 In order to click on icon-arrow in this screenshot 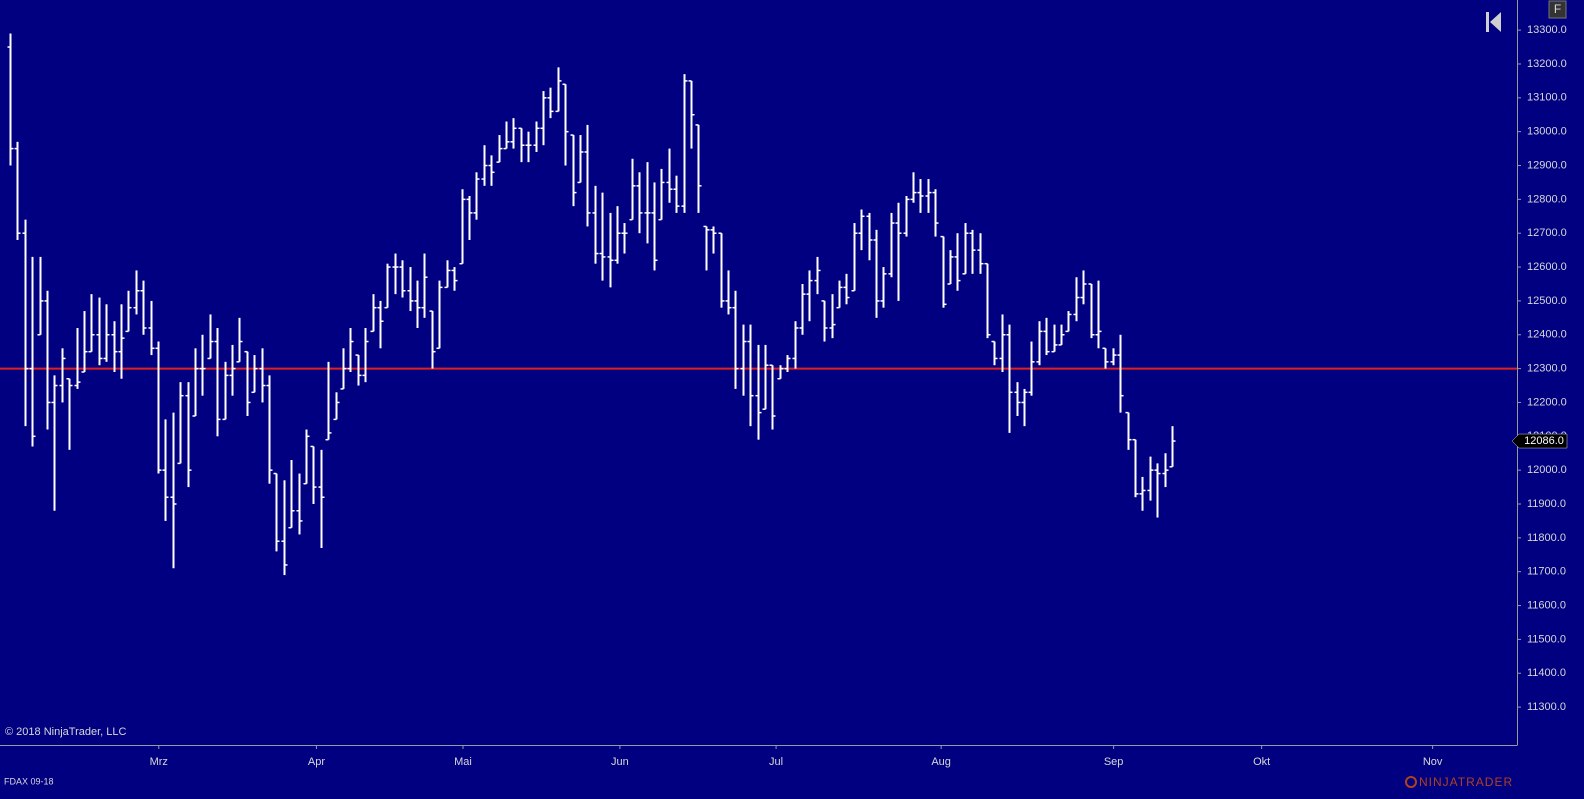, I will do `click(1495, 22)`.